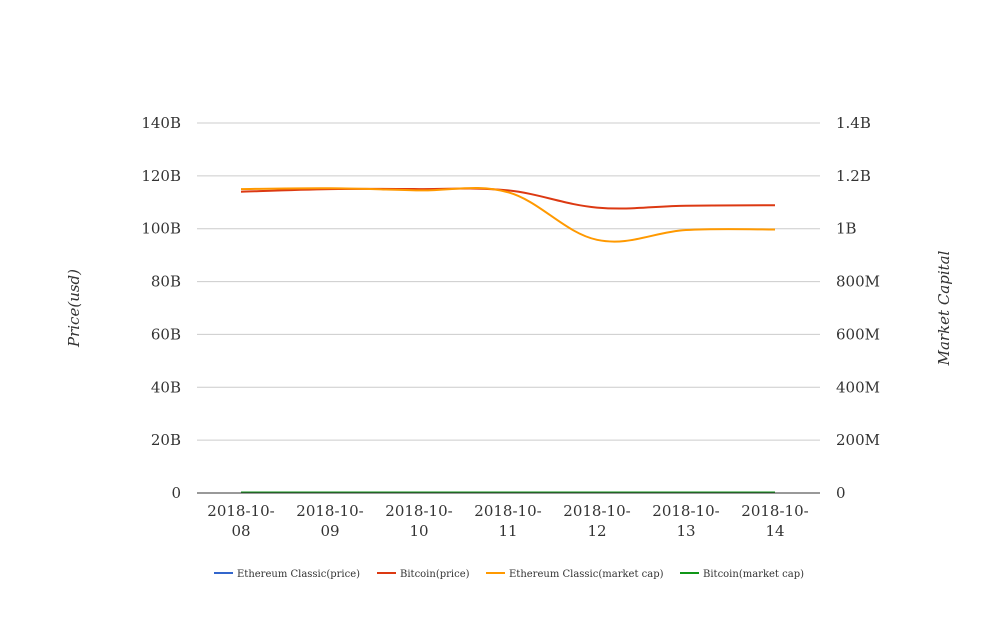 This screenshot has height=620, width=1008. Describe the element at coordinates (240, 521) in the screenshot. I see `x-tick-label: 2018-10-08` at that location.